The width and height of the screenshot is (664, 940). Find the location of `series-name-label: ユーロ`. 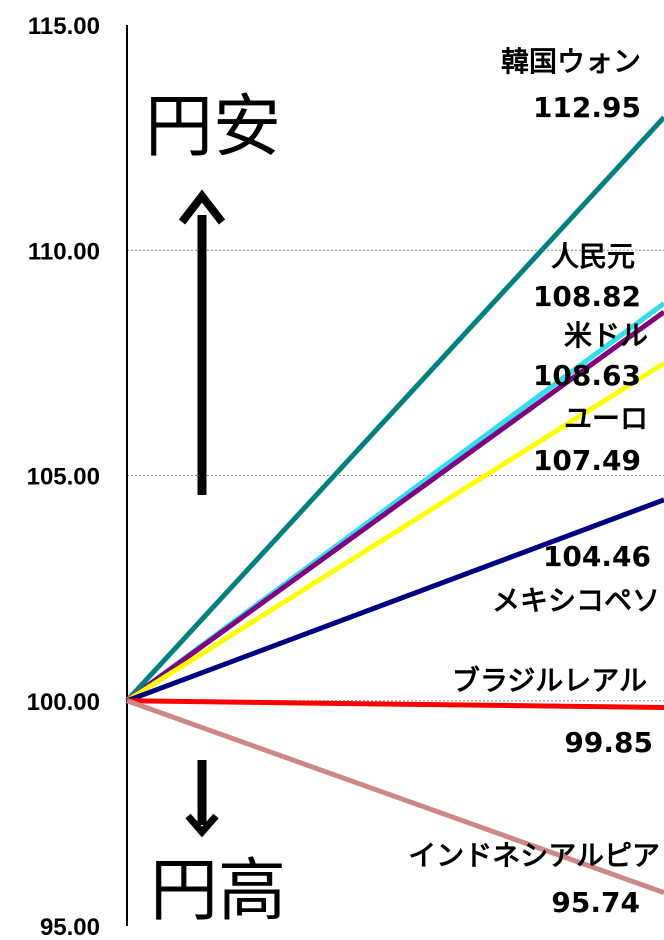

series-name-label: ユーロ is located at coordinates (606, 418).